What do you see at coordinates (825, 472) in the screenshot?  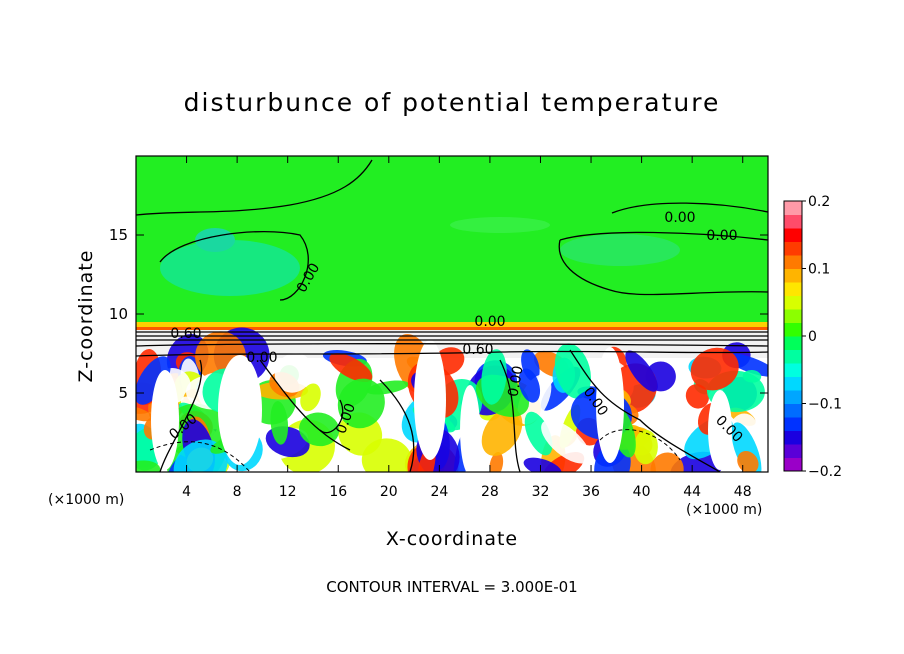 I see `colorbar-tick-label: −0.2` at bounding box center [825, 472].